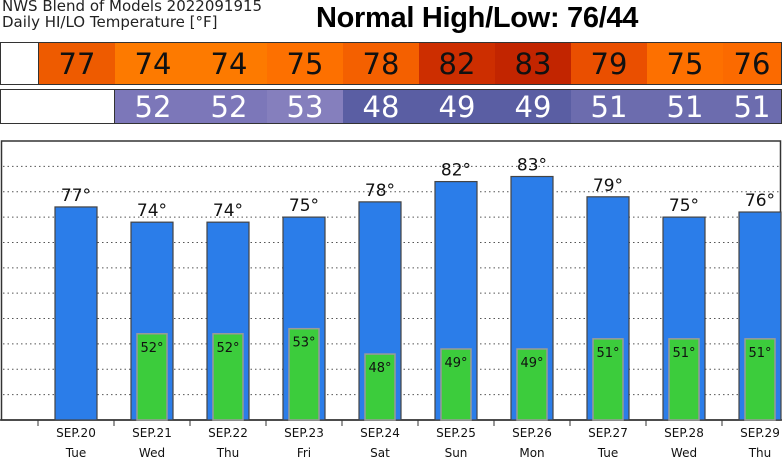 The width and height of the screenshot is (782, 462). I want to click on high-cell-8: 75, so click(685, 63).